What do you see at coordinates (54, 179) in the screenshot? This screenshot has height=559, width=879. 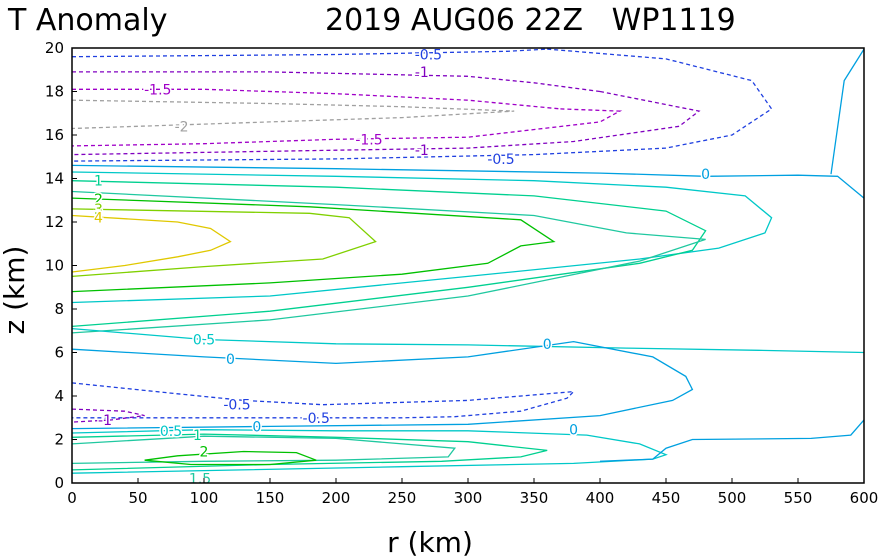 I see `y-tick-label: 14` at bounding box center [54, 179].